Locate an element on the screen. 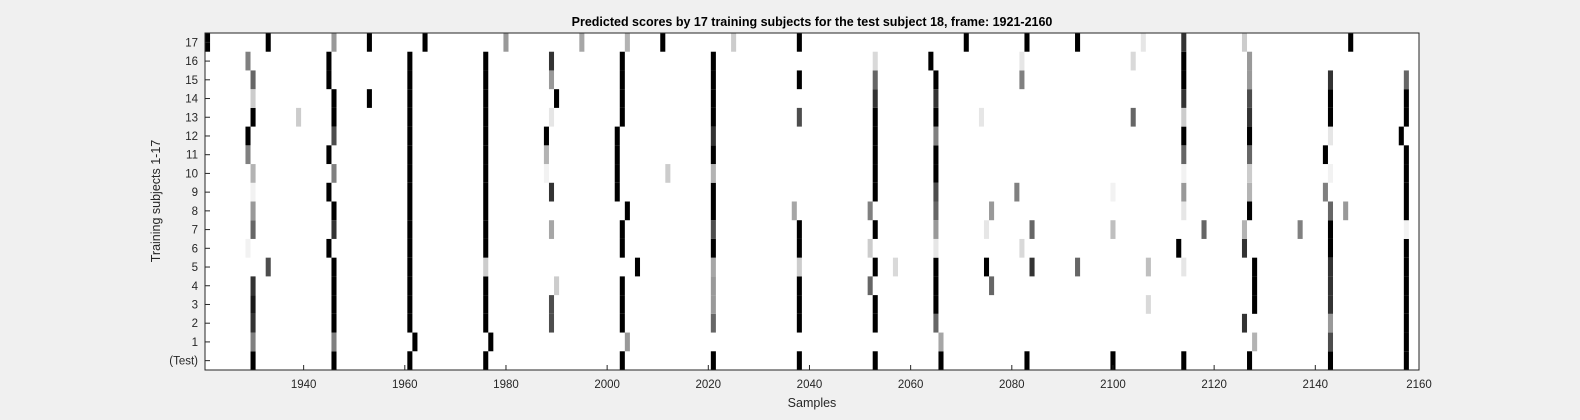 The width and height of the screenshot is (1580, 420). cell-row-4-x-2038 is located at coordinates (799, 286).